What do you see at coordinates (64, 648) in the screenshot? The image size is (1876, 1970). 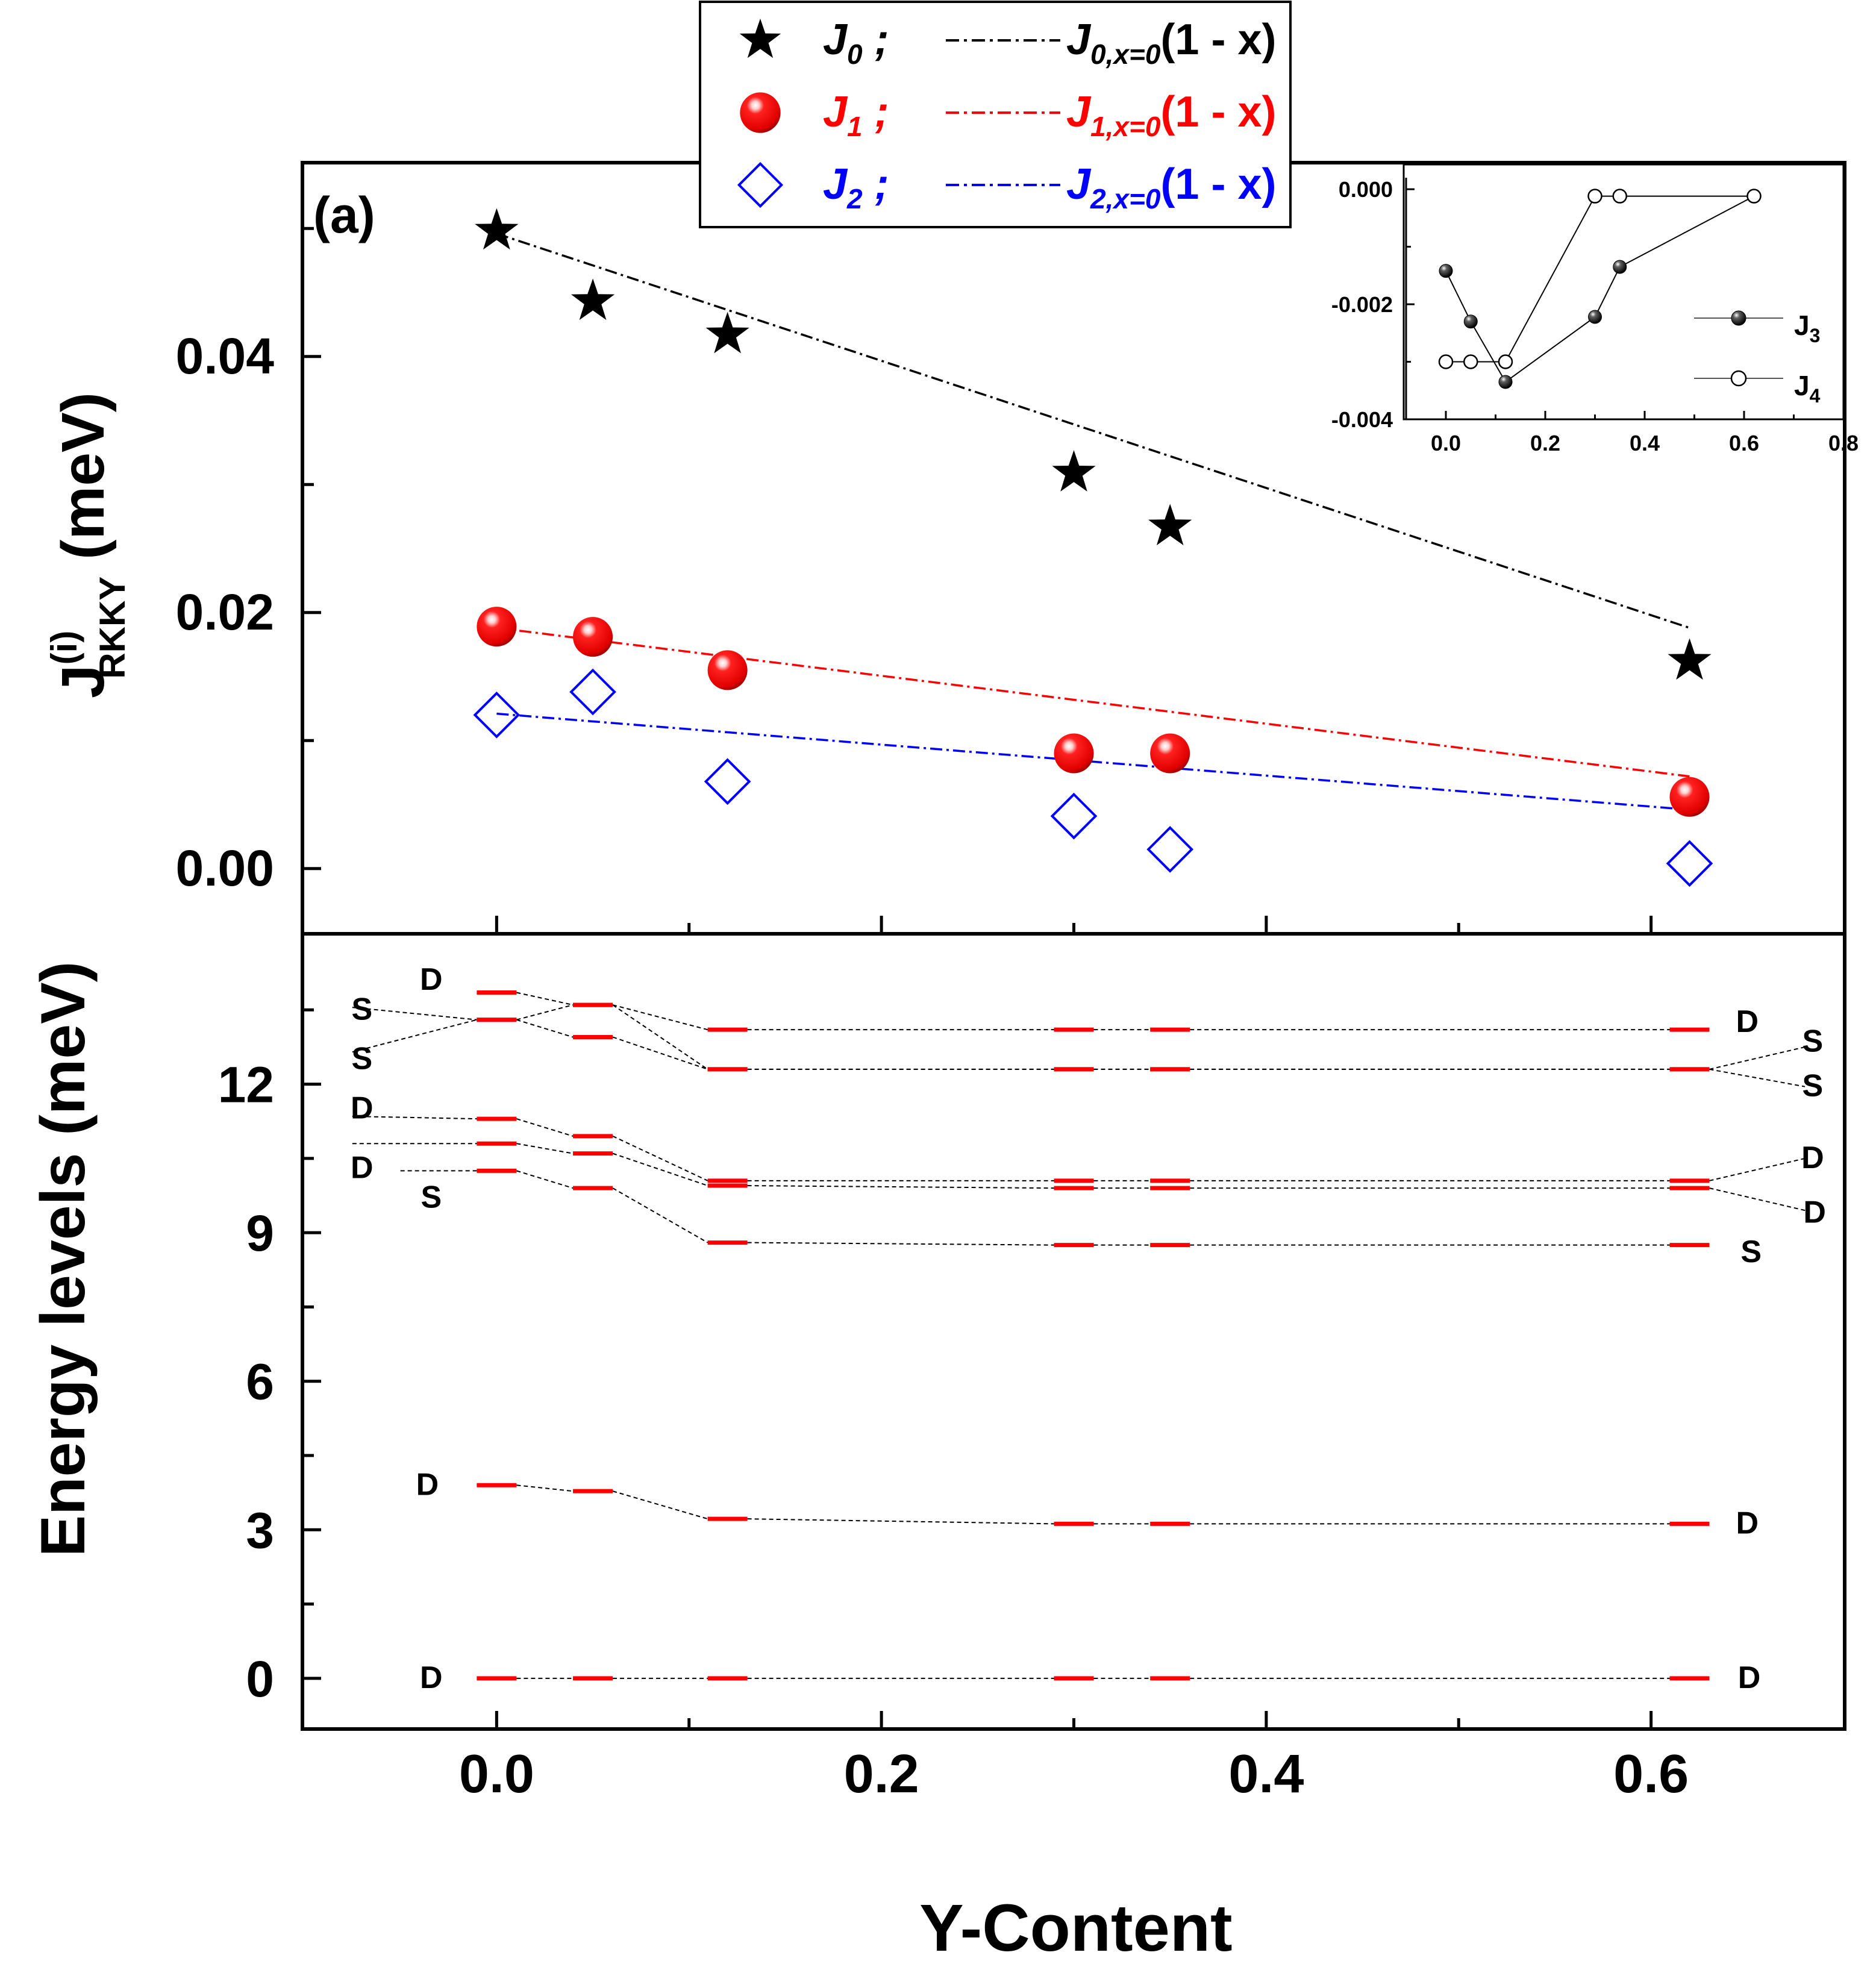 I see `y-label-sup: (i)` at bounding box center [64, 648].